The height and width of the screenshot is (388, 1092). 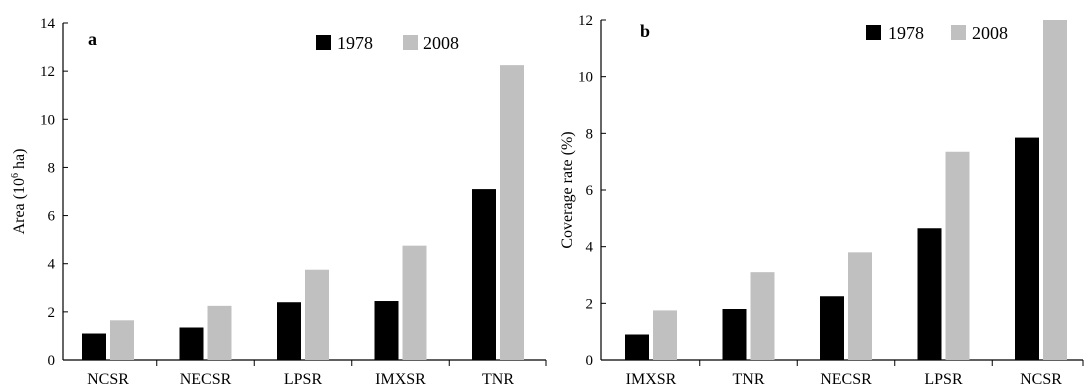 What do you see at coordinates (645, 31) in the screenshot?
I see `panel-label: b` at bounding box center [645, 31].